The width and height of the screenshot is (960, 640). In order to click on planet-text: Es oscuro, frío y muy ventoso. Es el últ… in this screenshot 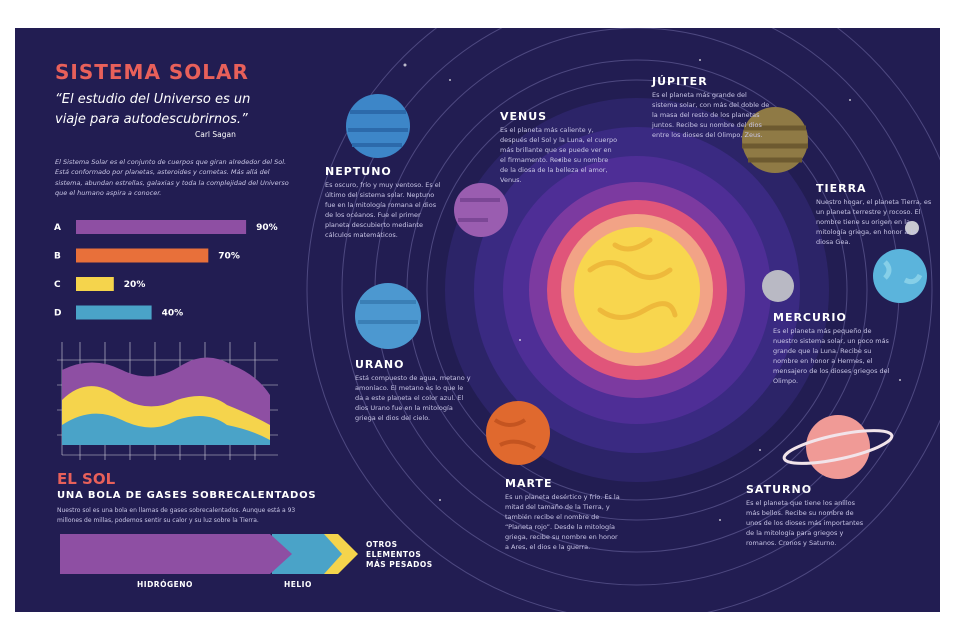, I will do `click(383, 210)`.